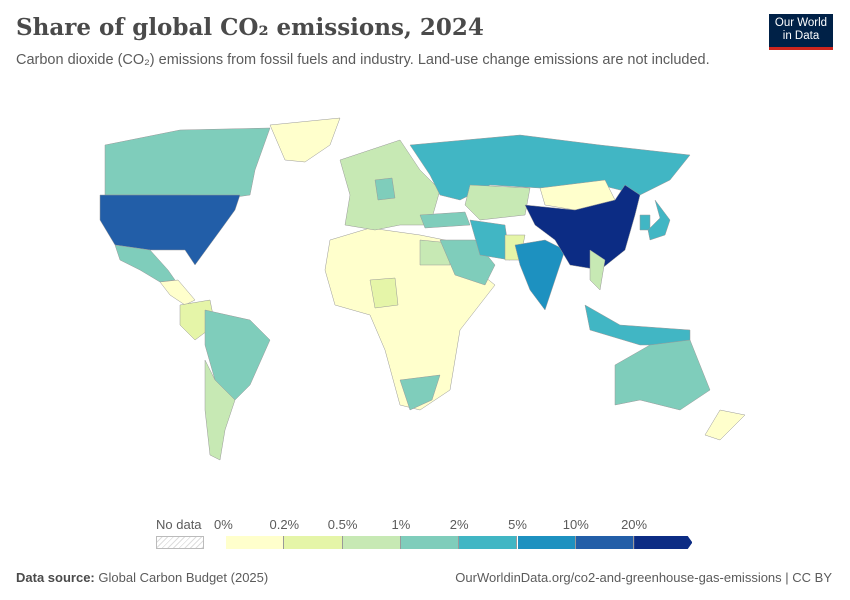 The width and height of the screenshot is (850, 600). Describe the element at coordinates (662, 375) in the screenshot. I see `country-australia` at that location.